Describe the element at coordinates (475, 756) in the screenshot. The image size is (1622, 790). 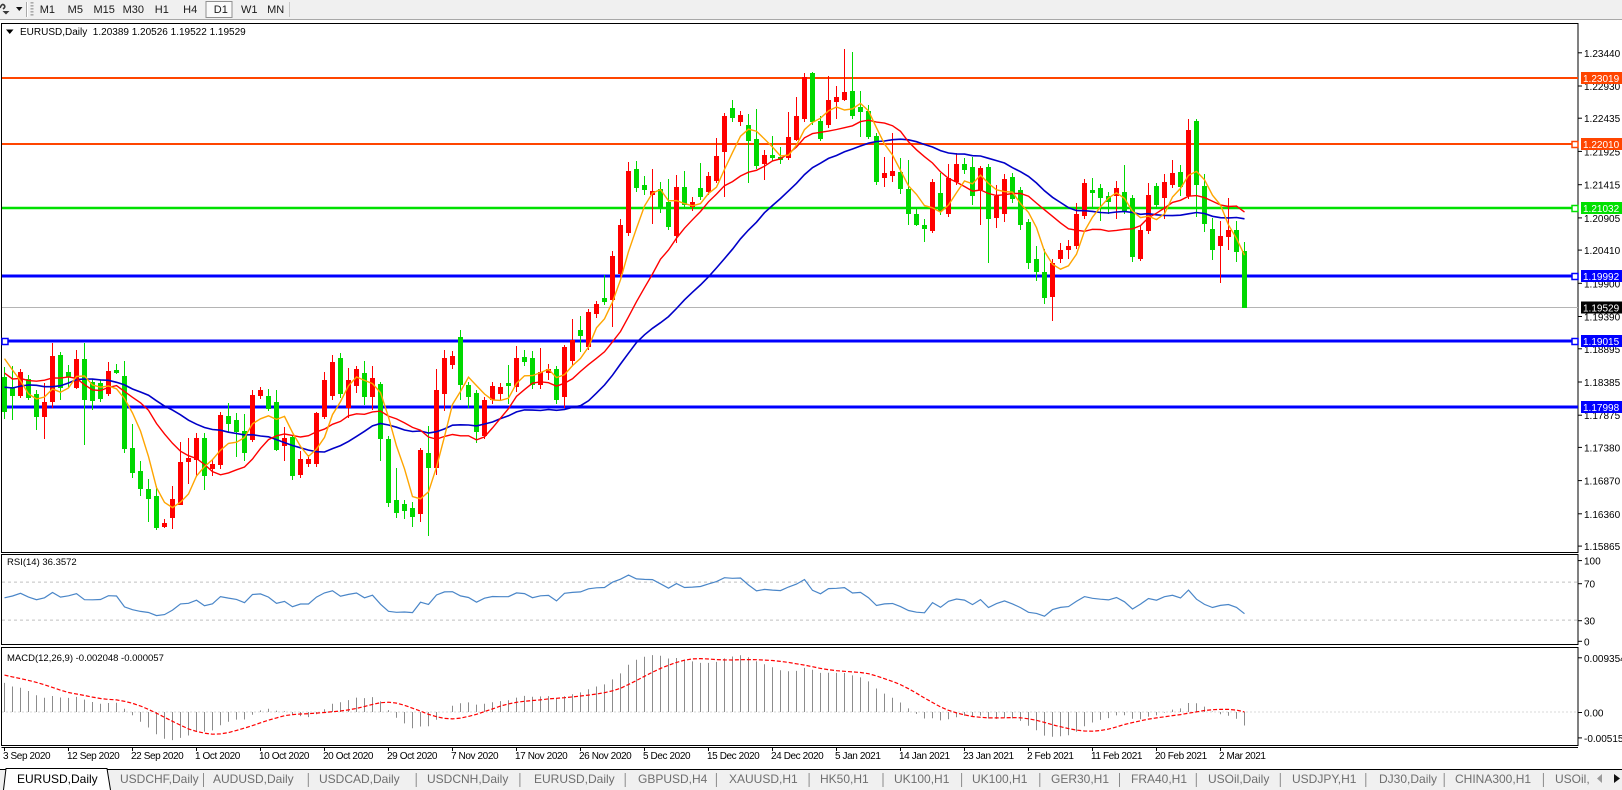
I see `svg-text: 7 Nov 2020` at that location.